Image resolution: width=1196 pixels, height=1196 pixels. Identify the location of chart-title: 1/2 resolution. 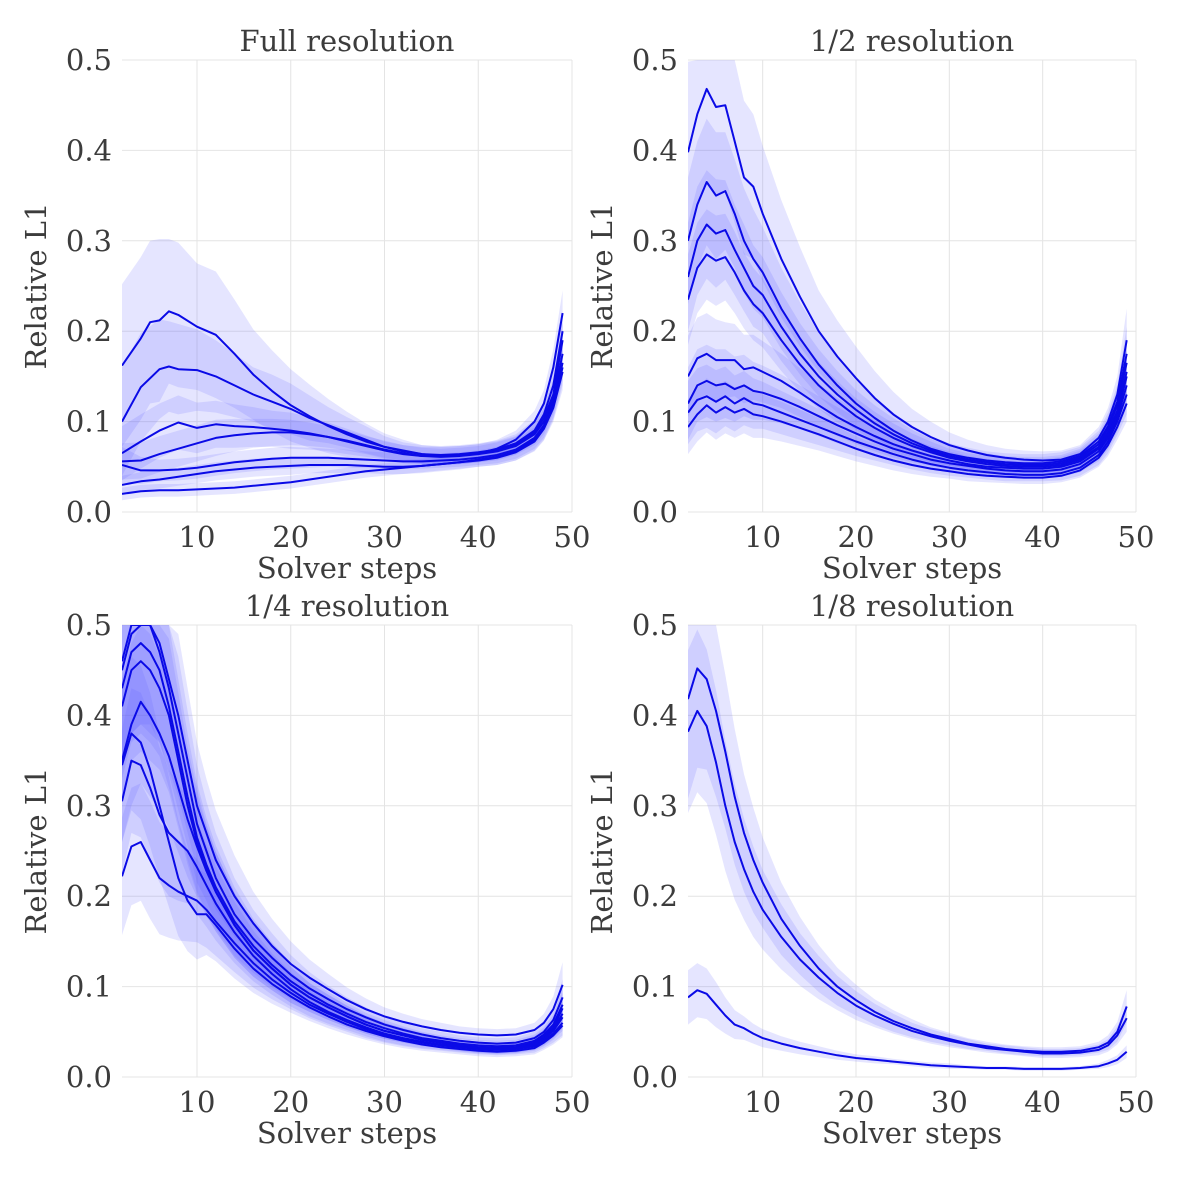
(912, 41).